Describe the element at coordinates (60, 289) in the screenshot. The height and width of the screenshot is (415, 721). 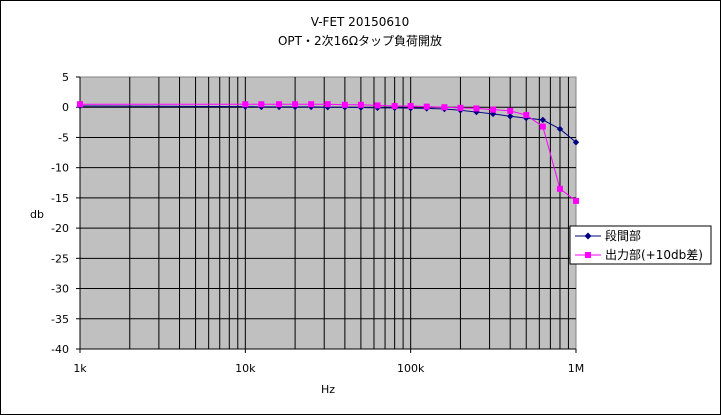
I see `y-tick-label: -30` at that location.